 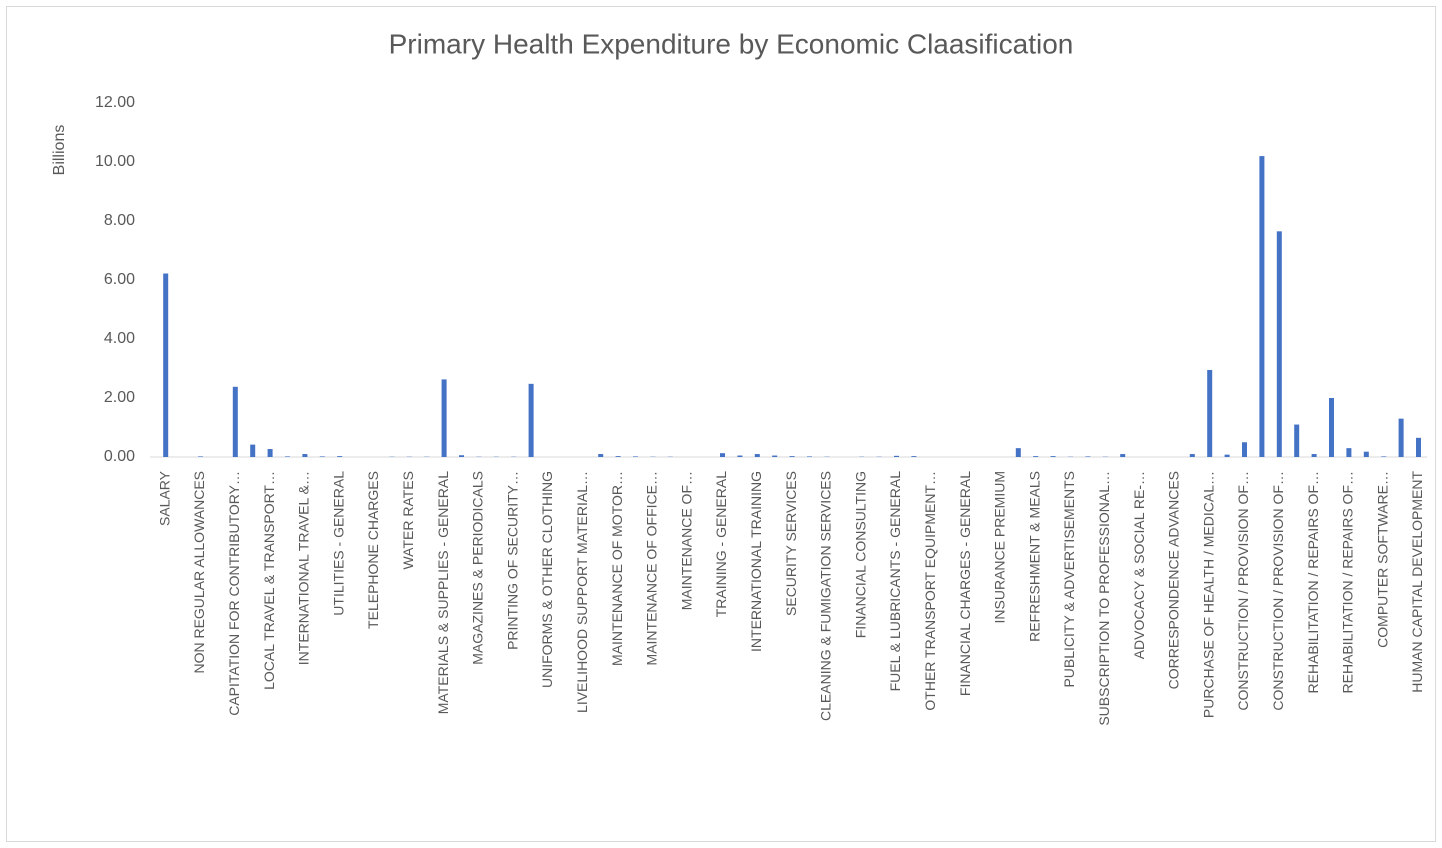 I want to click on x-tick-label: PUBLICITY & ADVERTISEMENTS, so click(x=1069, y=579).